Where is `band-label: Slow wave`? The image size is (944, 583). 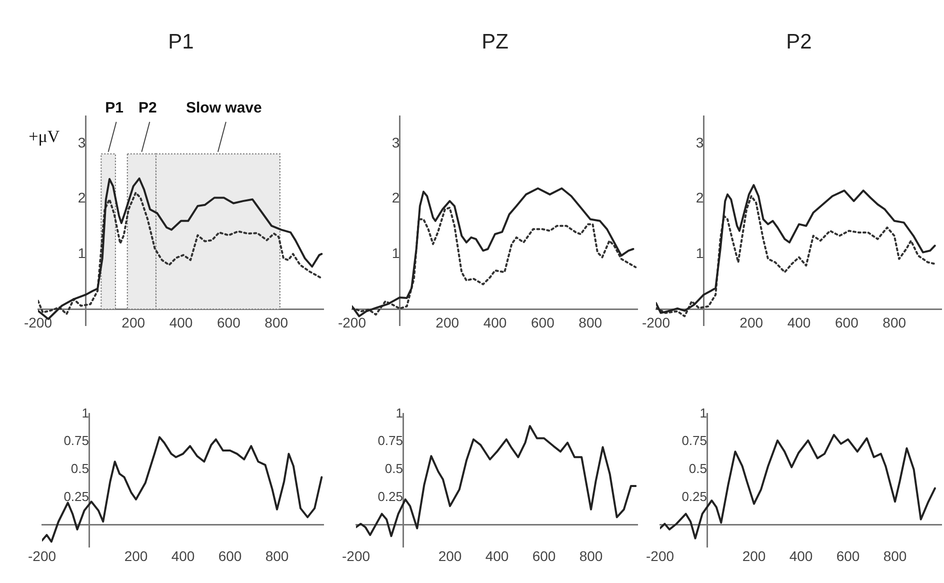
band-label: Slow wave is located at coordinates (224, 108).